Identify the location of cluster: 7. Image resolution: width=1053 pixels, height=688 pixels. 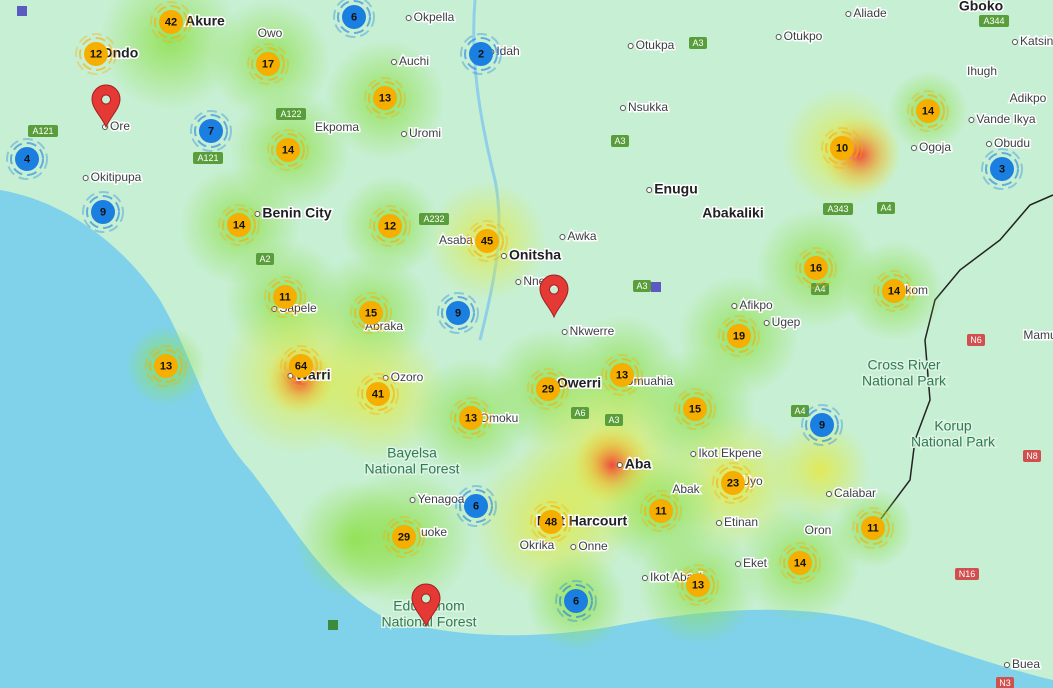
(211, 131).